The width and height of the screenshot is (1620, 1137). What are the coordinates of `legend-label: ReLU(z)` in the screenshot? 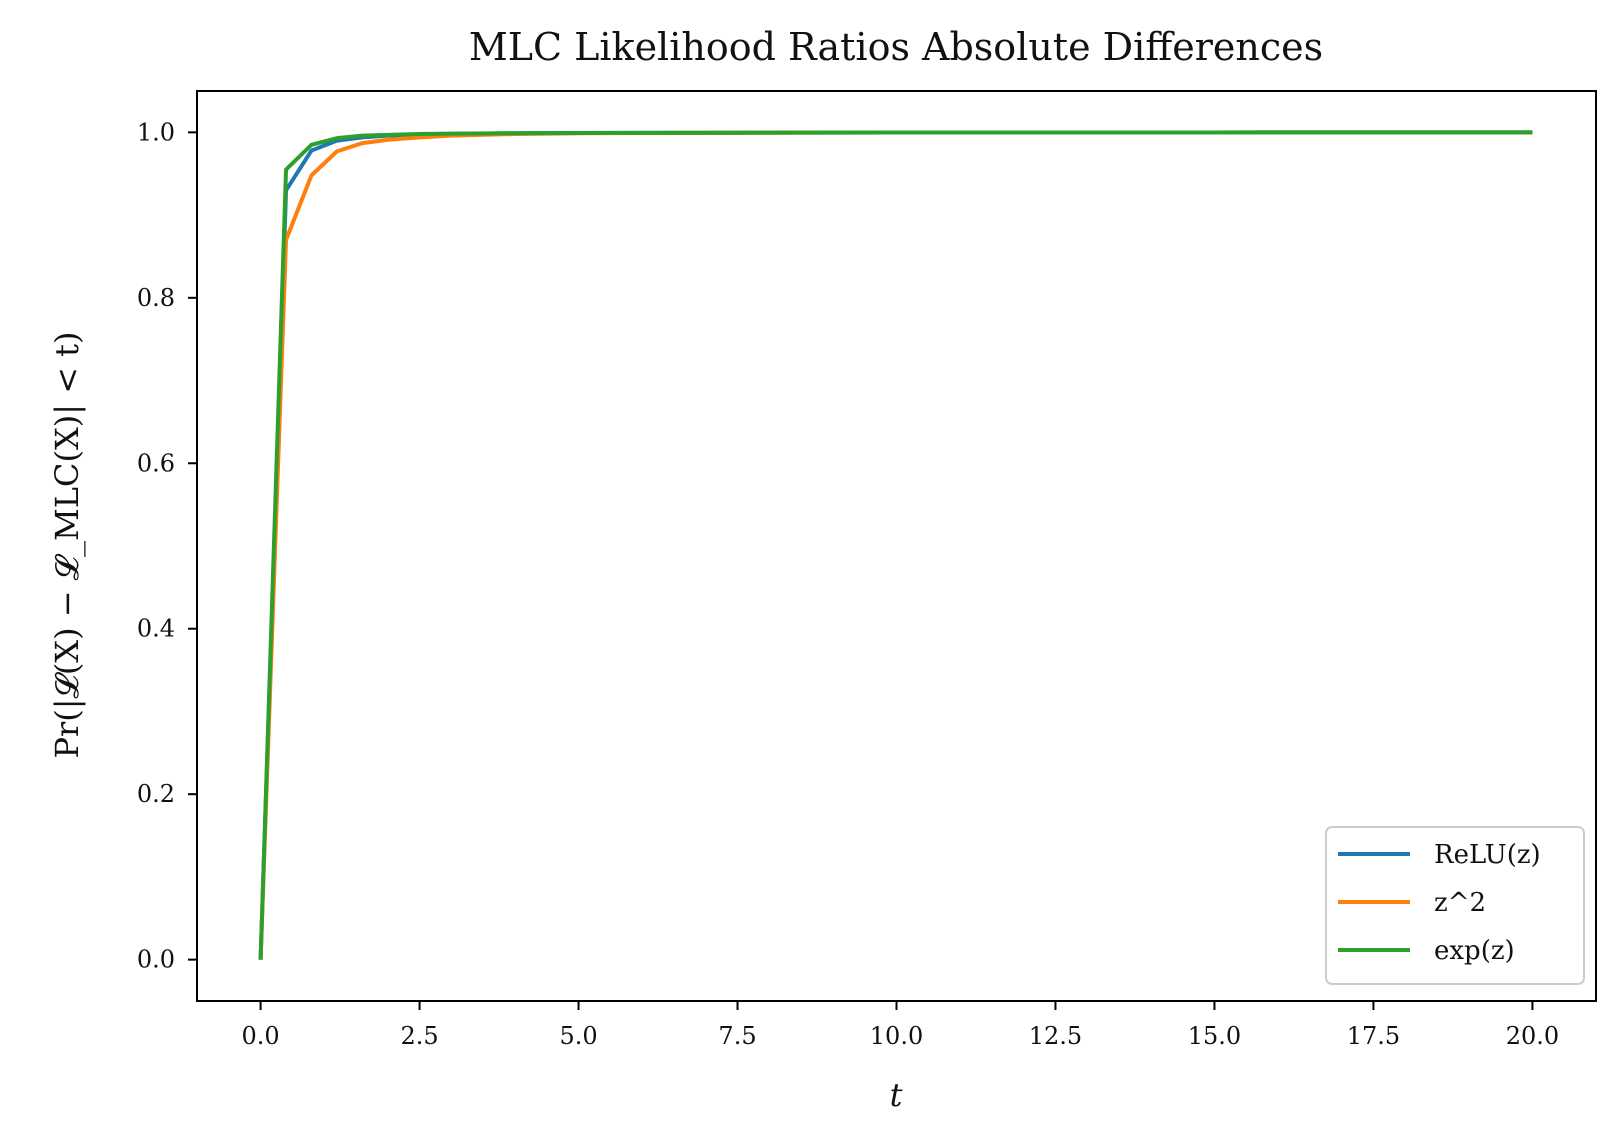 It's located at (1487, 855).